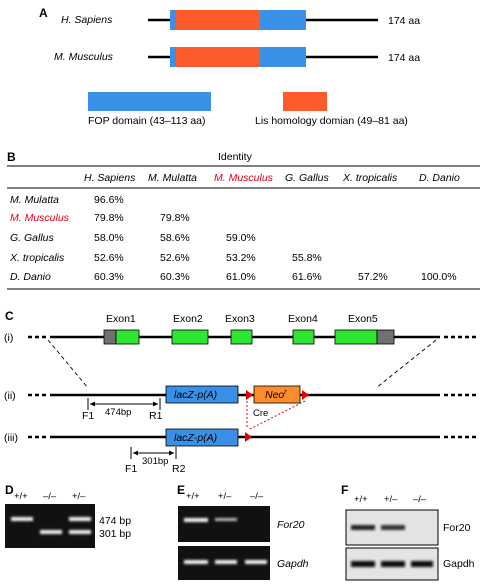 The image size is (485, 586). What do you see at coordinates (406, 364) in the screenshot?
I see `guide-line-right` at bounding box center [406, 364].